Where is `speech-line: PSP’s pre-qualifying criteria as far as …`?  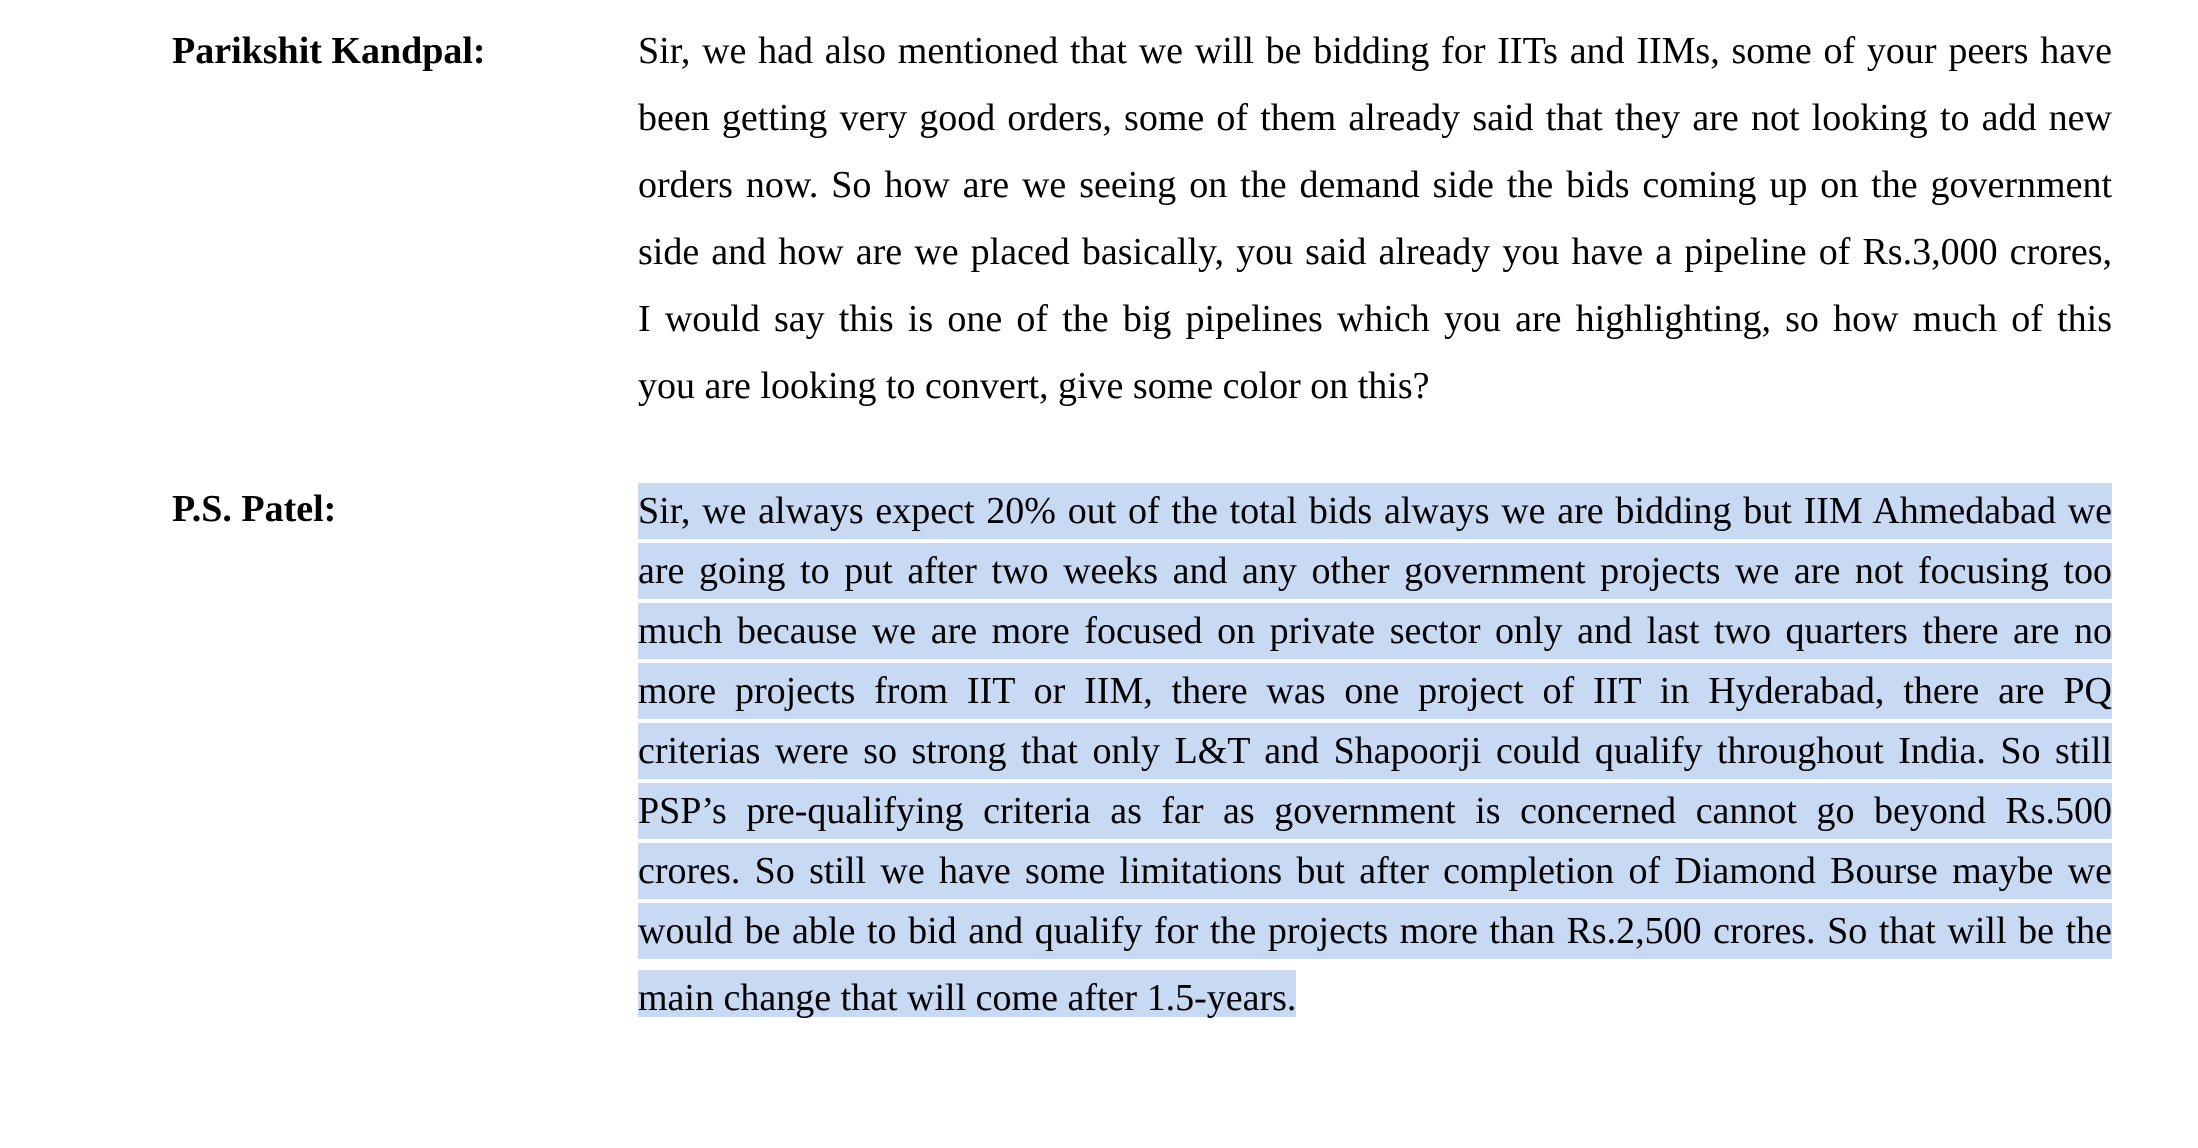 speech-line: PSP’s pre-qualifying criteria as far as … is located at coordinates (1375, 811).